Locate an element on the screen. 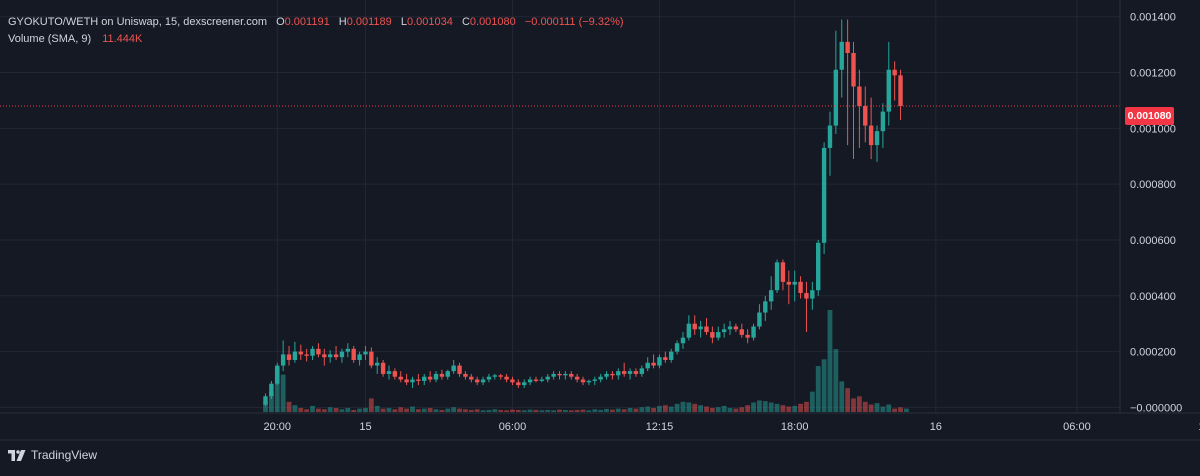 The height and width of the screenshot is (476, 1200). change-value: −0.000111 (−9.32%) is located at coordinates (574, 22).